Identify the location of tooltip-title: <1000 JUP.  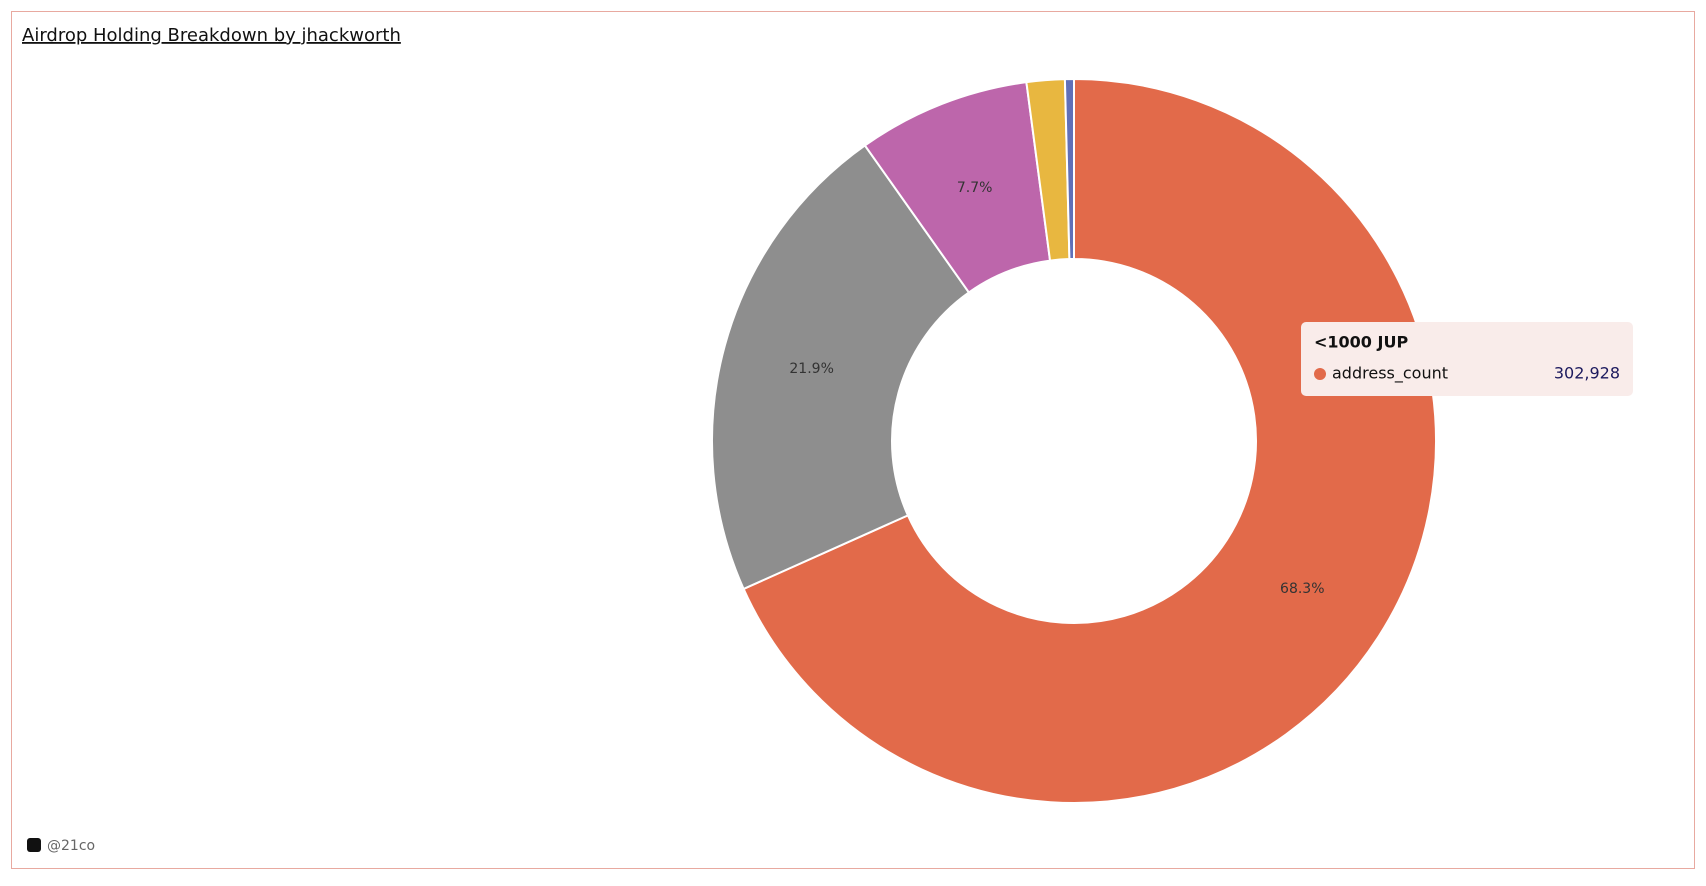
(1361, 342).